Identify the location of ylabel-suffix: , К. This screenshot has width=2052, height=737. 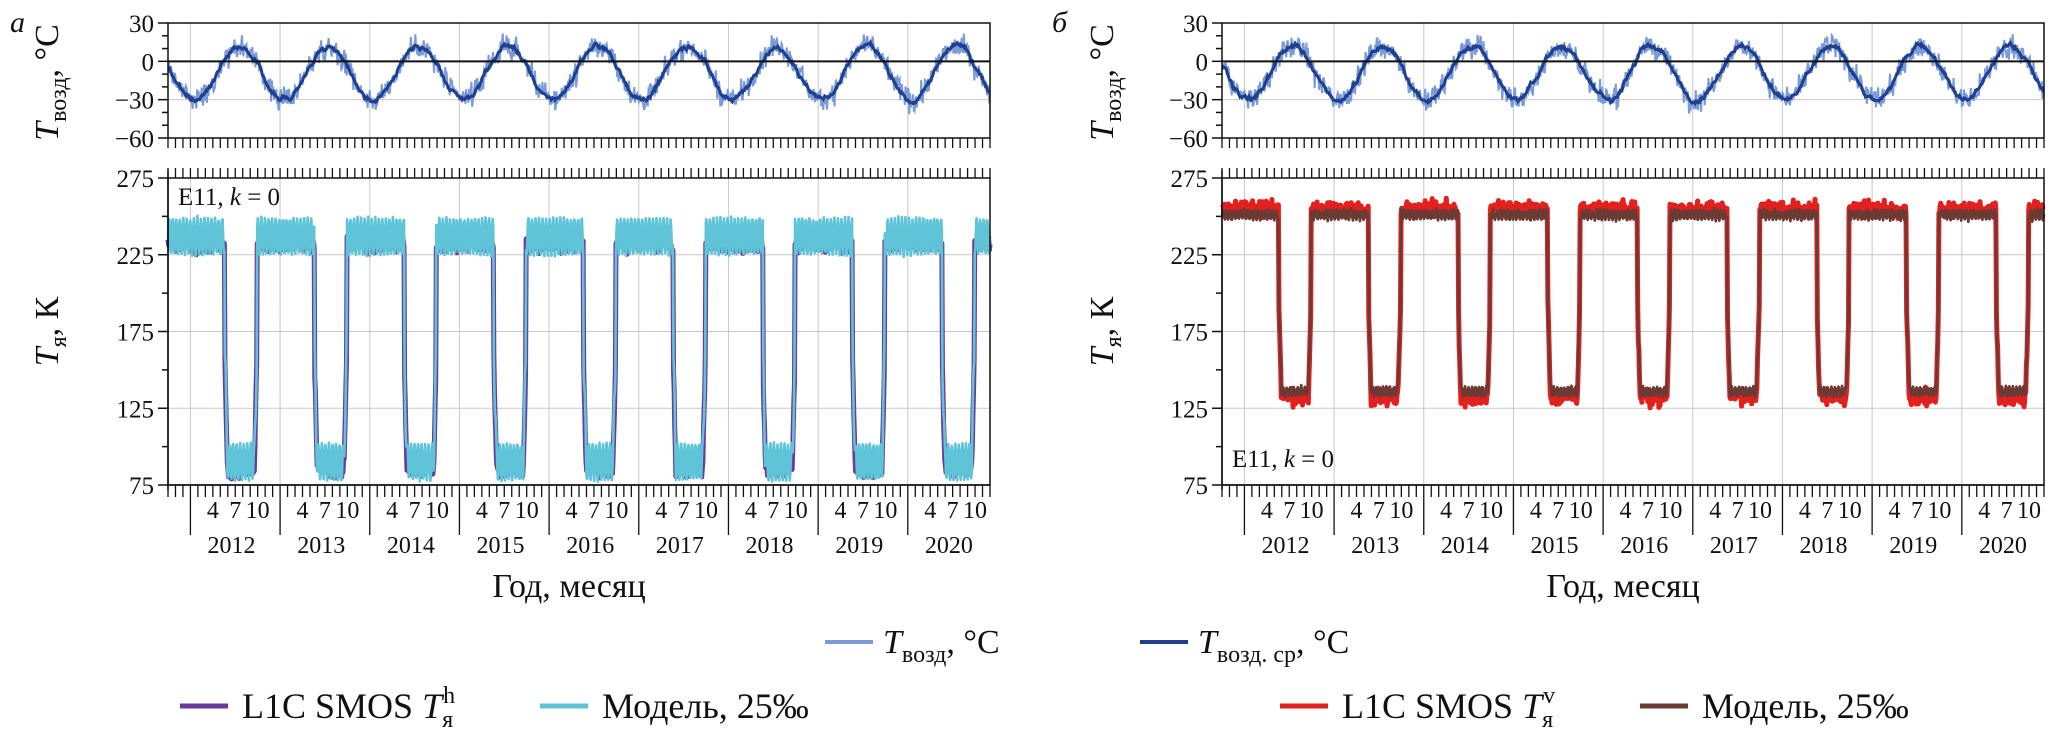
(47, 316).